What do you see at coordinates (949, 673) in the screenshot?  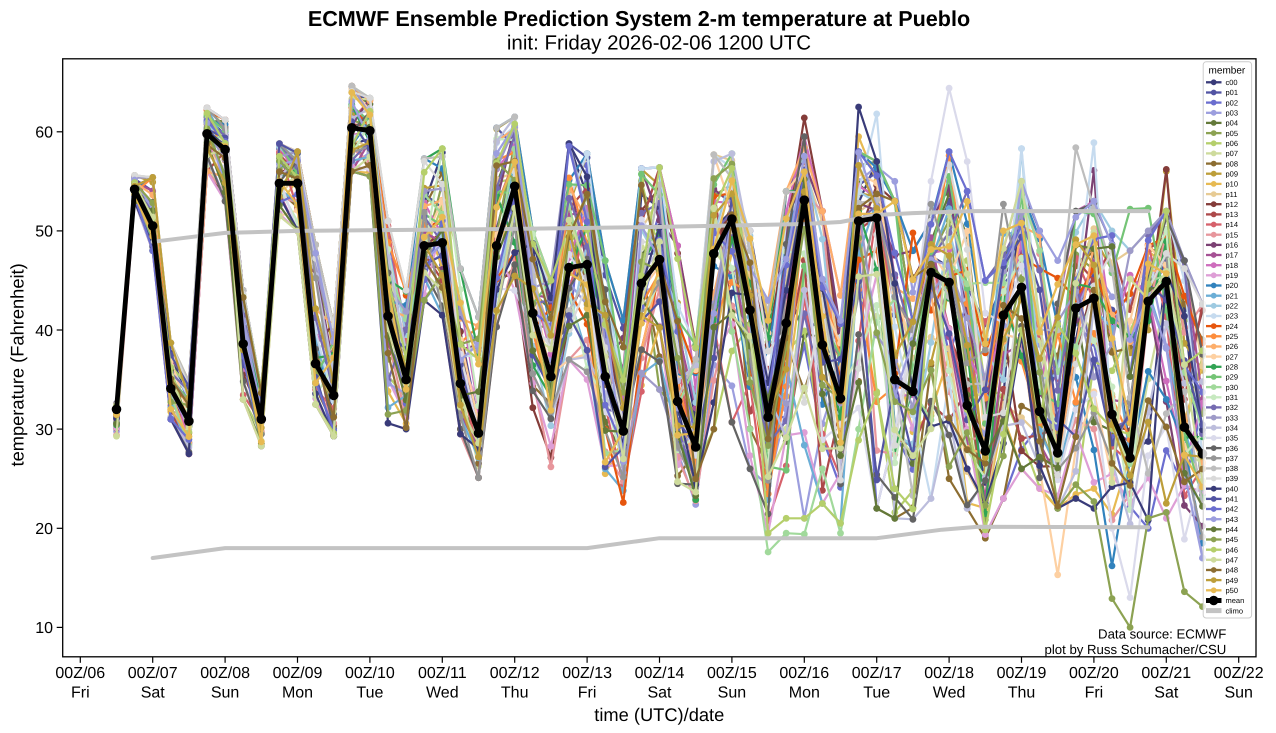 I see `svg-text: 00Z/18` at bounding box center [949, 673].